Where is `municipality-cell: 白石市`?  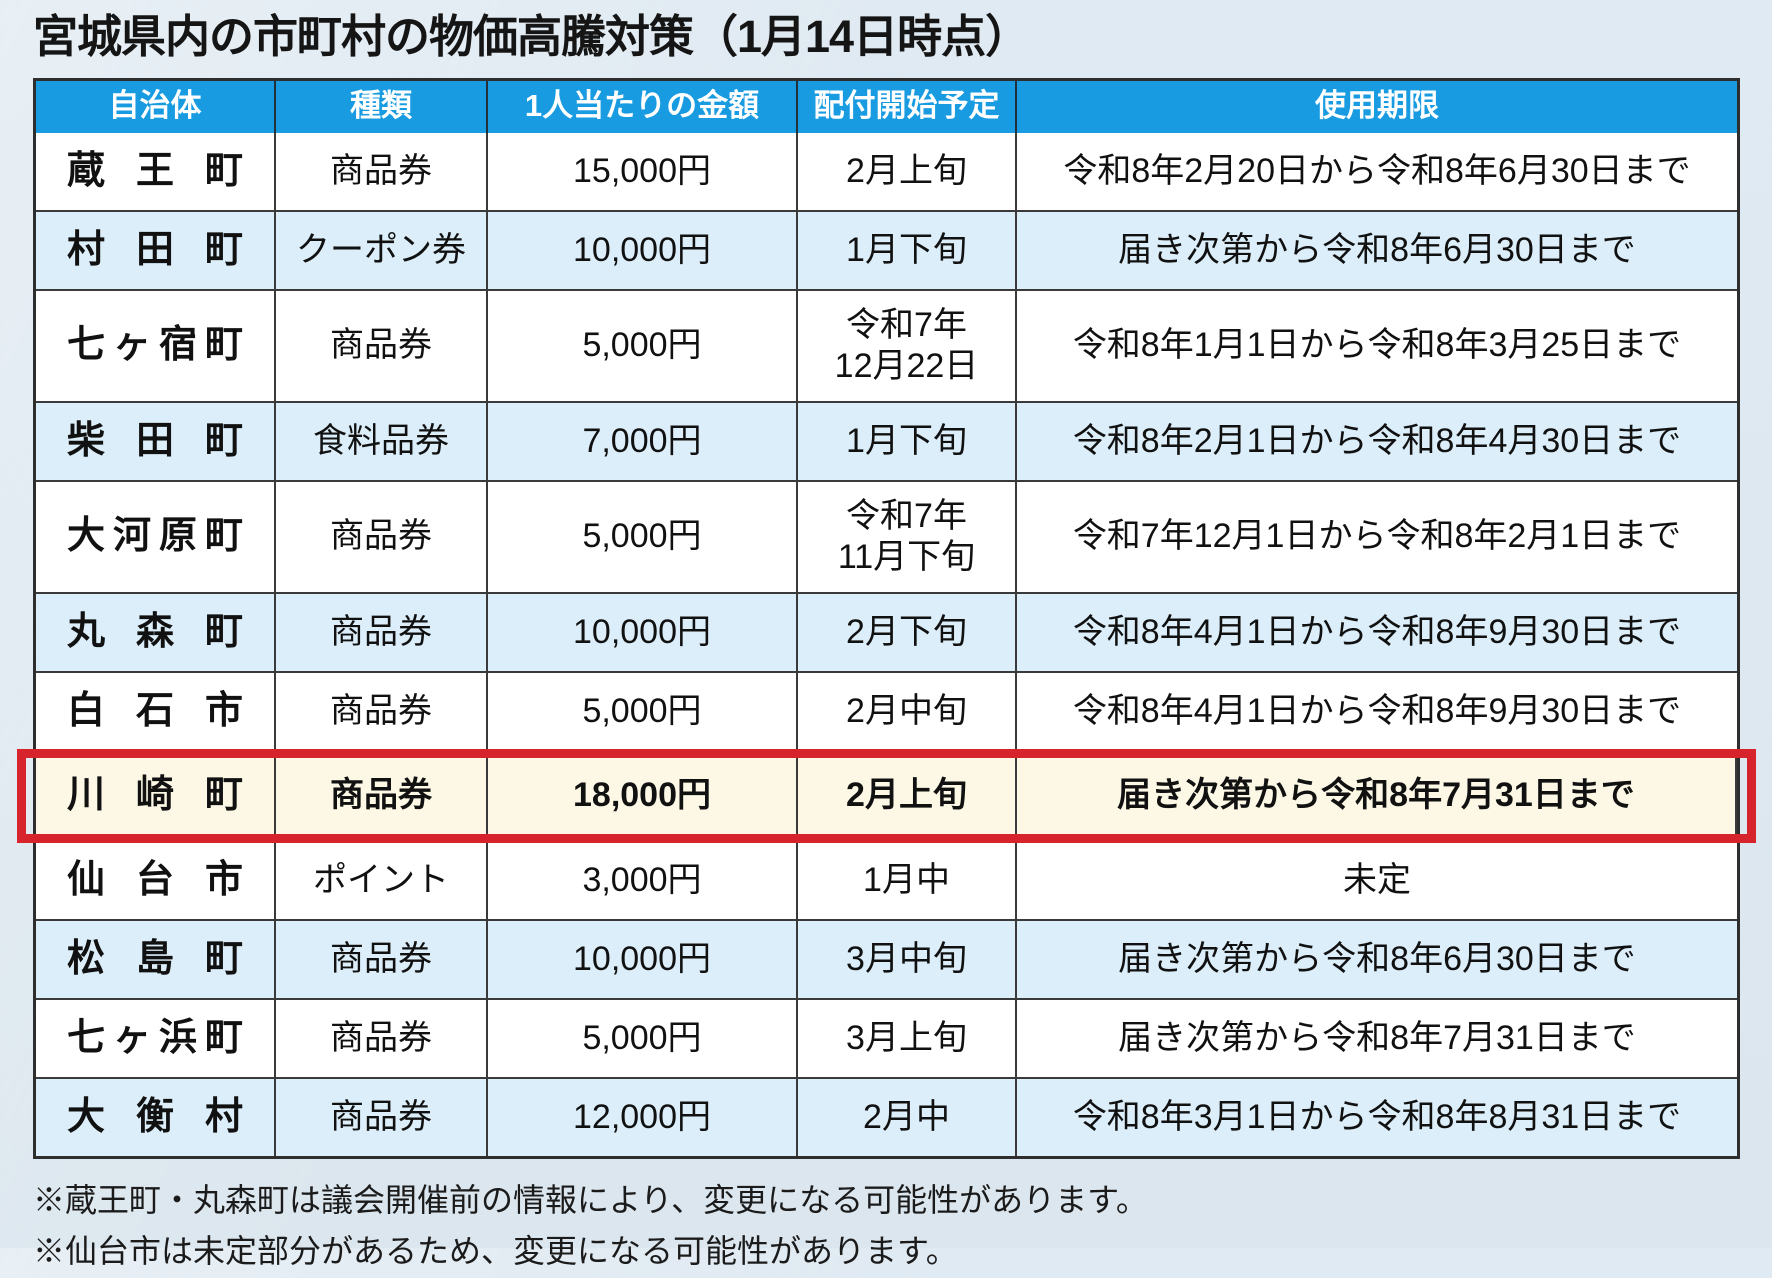
municipality-cell: 白石市 is located at coordinates (156, 711).